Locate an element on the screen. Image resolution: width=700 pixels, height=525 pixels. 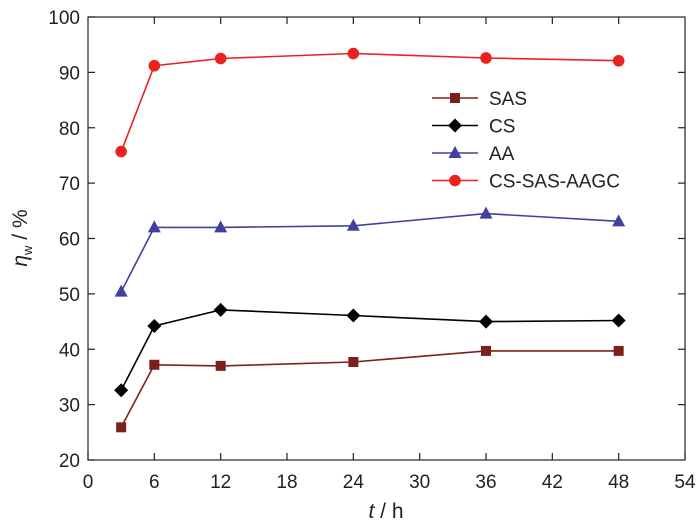
x-axis-title-unit: / h is located at coordinates (388, 511).